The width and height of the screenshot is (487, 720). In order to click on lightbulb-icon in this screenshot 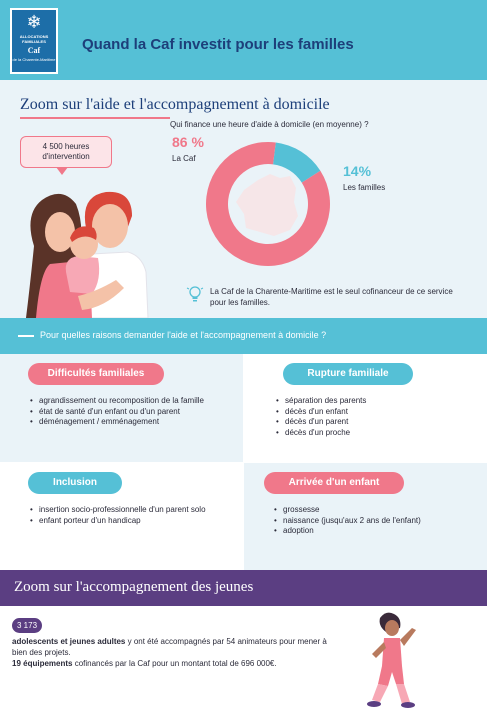, I will do `click(195, 294)`.